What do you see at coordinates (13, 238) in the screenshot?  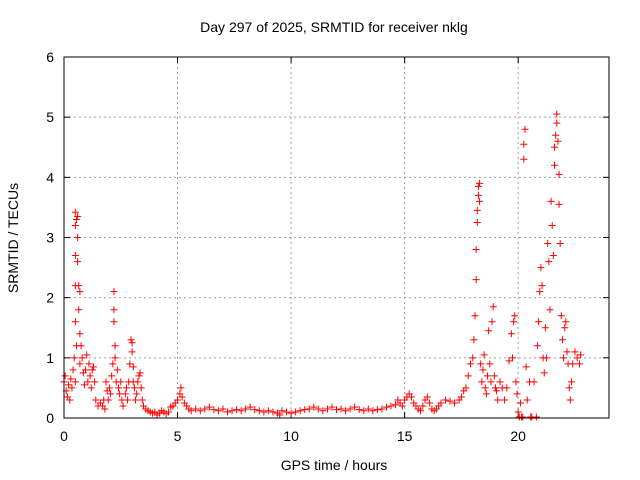 I see `y-axis-label: SRMTID / TECUs` at bounding box center [13, 238].